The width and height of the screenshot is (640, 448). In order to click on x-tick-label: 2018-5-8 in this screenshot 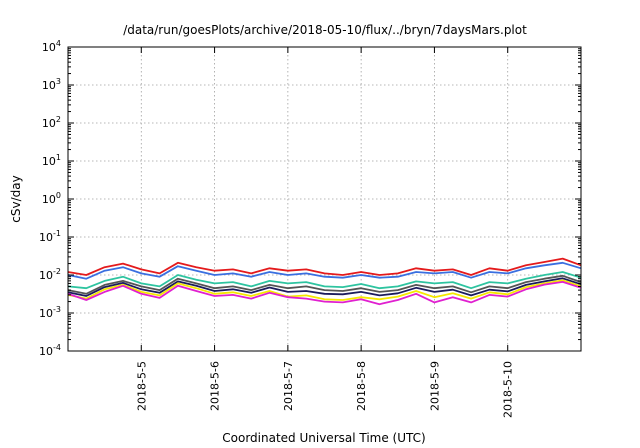, I will do `click(361, 386)`.